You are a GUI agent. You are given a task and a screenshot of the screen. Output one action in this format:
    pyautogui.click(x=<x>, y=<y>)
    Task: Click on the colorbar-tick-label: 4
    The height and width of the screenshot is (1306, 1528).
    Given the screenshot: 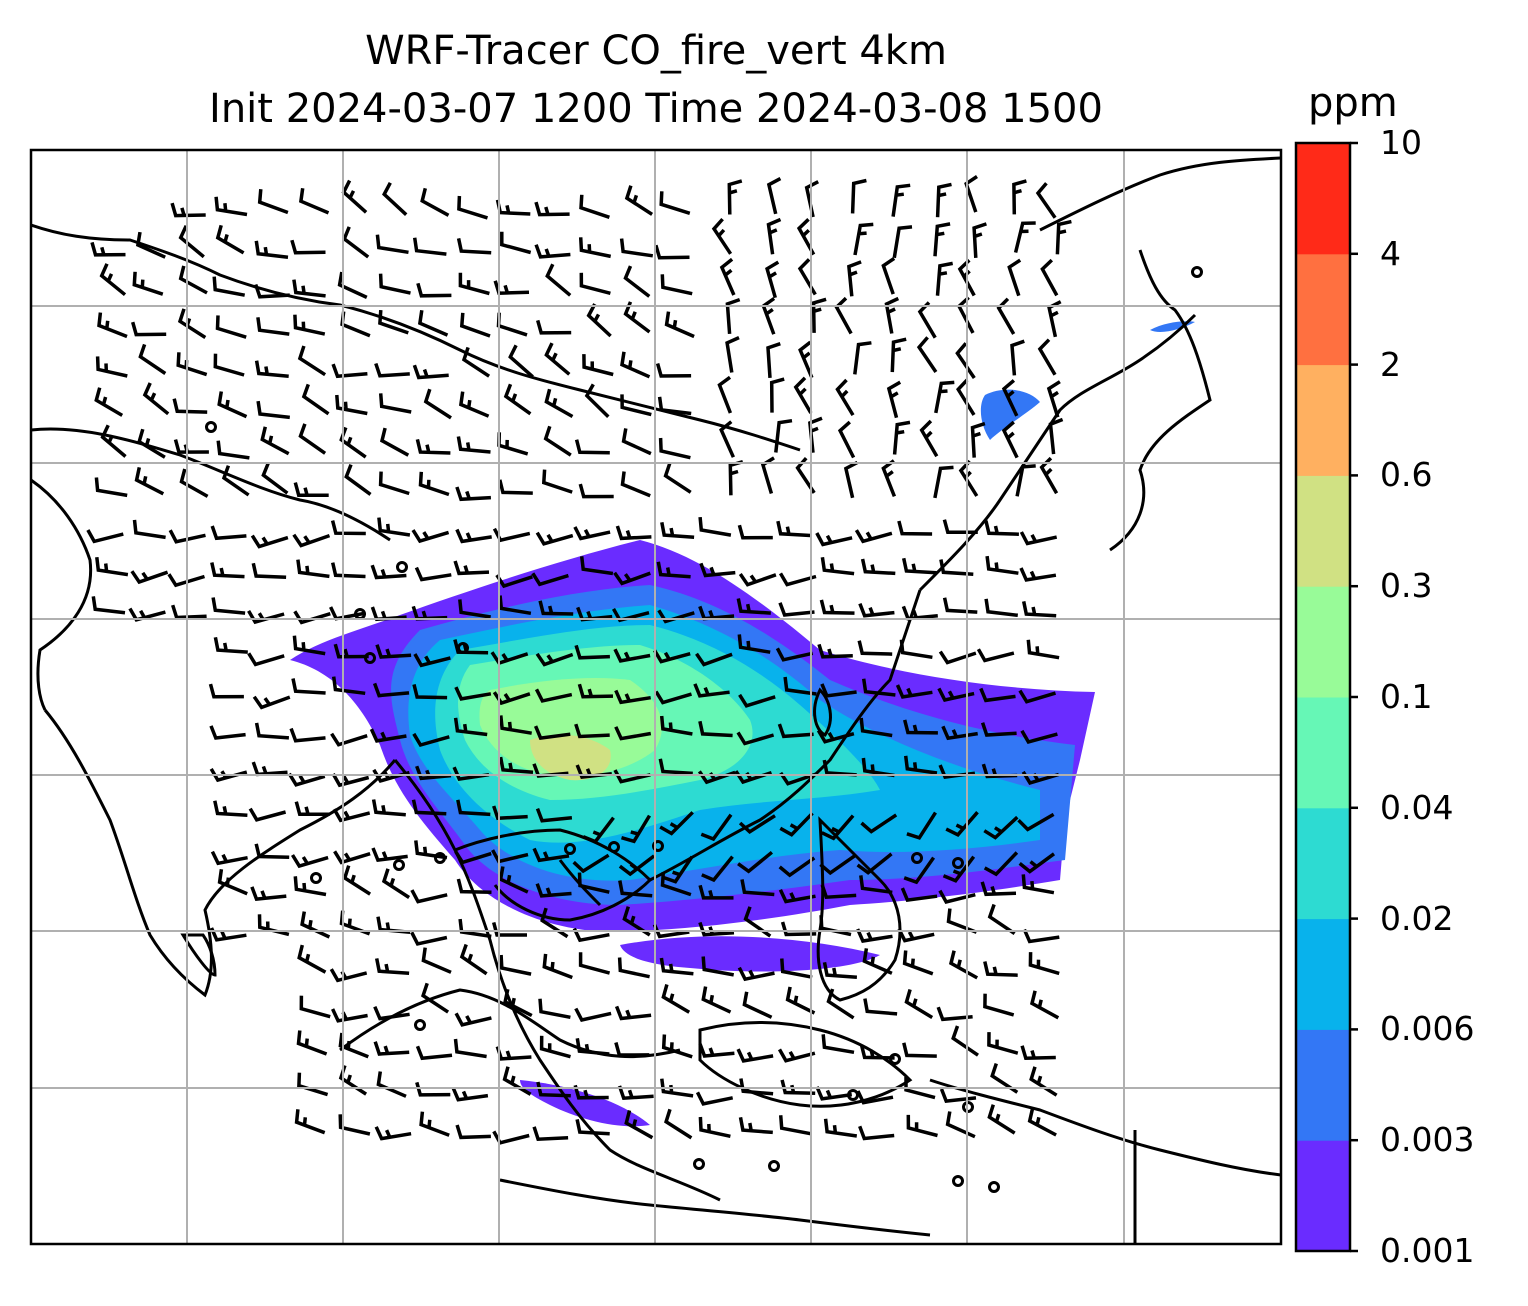 What is the action you would take?
    pyautogui.click(x=1390, y=253)
    